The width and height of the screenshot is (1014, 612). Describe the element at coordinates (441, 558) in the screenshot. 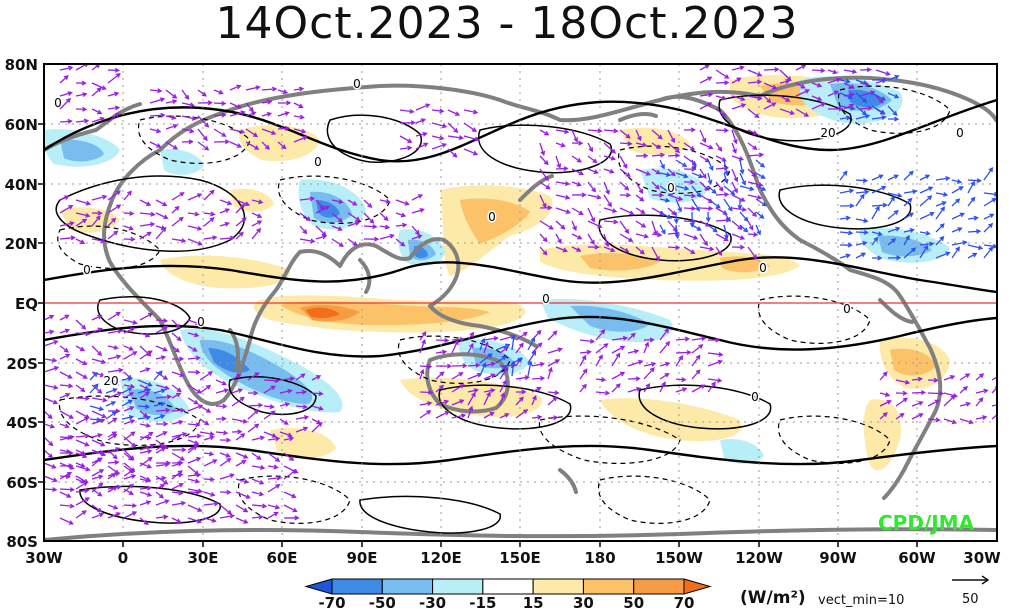

I see `lon-label-120e: 120E` at that location.